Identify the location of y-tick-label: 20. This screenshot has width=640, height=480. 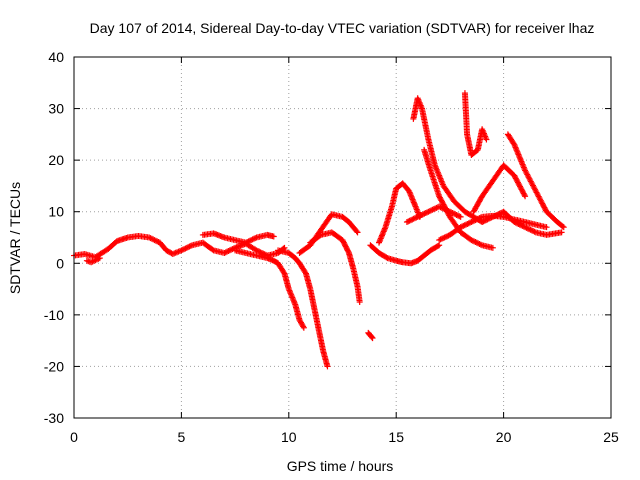
(56, 160).